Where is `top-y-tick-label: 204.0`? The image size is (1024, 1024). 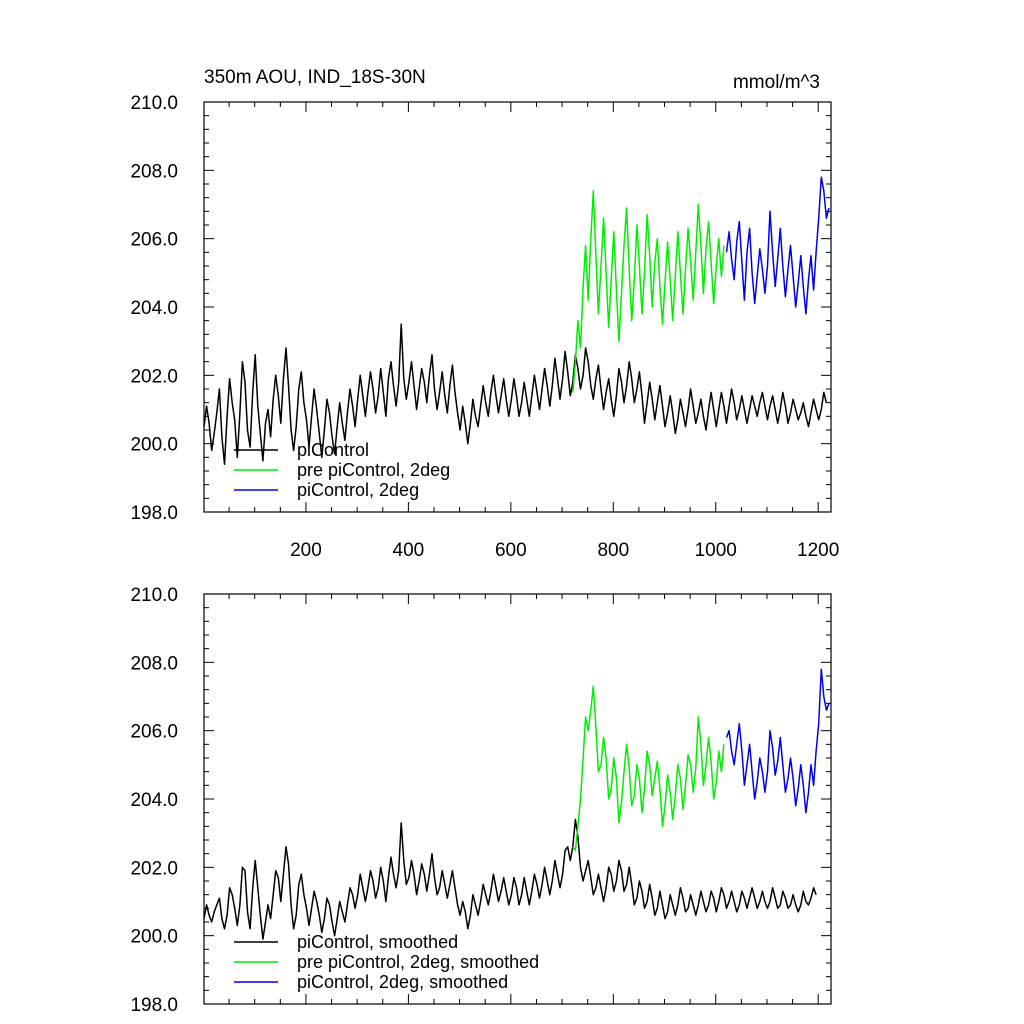
top-y-tick-label: 204.0 is located at coordinates (154, 308).